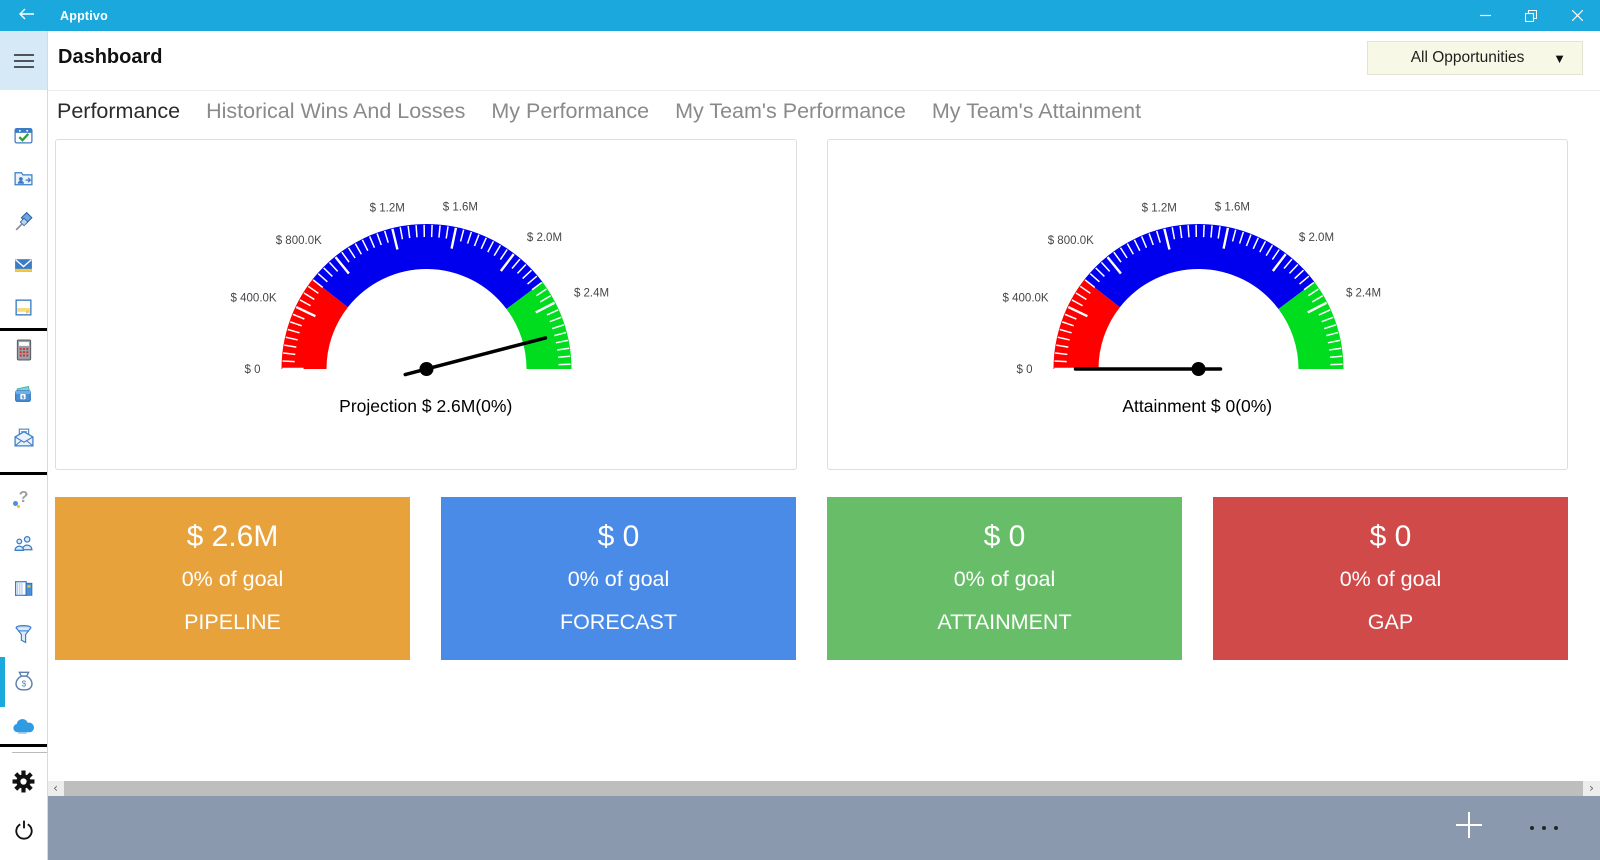  I want to click on app-sidebar: $ ?, so click(24, 445).